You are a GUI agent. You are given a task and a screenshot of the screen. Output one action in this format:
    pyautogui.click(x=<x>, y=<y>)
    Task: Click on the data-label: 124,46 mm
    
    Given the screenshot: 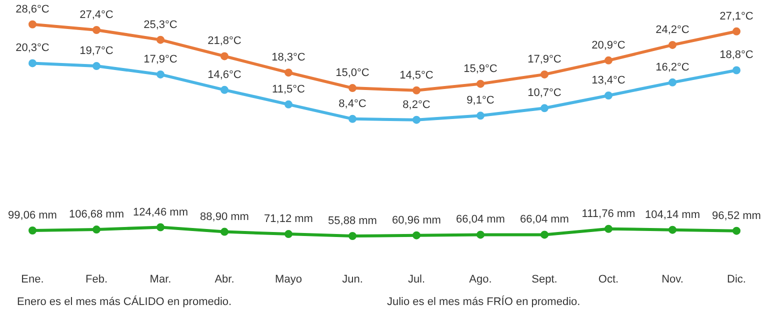 What is the action you would take?
    pyautogui.click(x=160, y=212)
    